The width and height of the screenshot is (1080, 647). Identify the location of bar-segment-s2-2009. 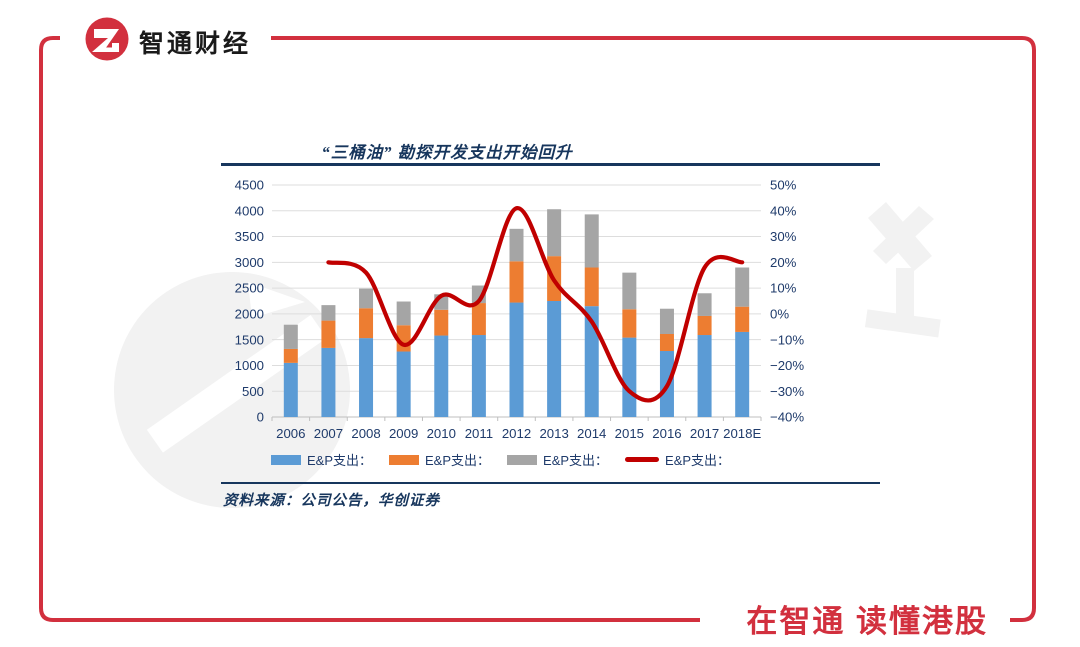
(403, 313).